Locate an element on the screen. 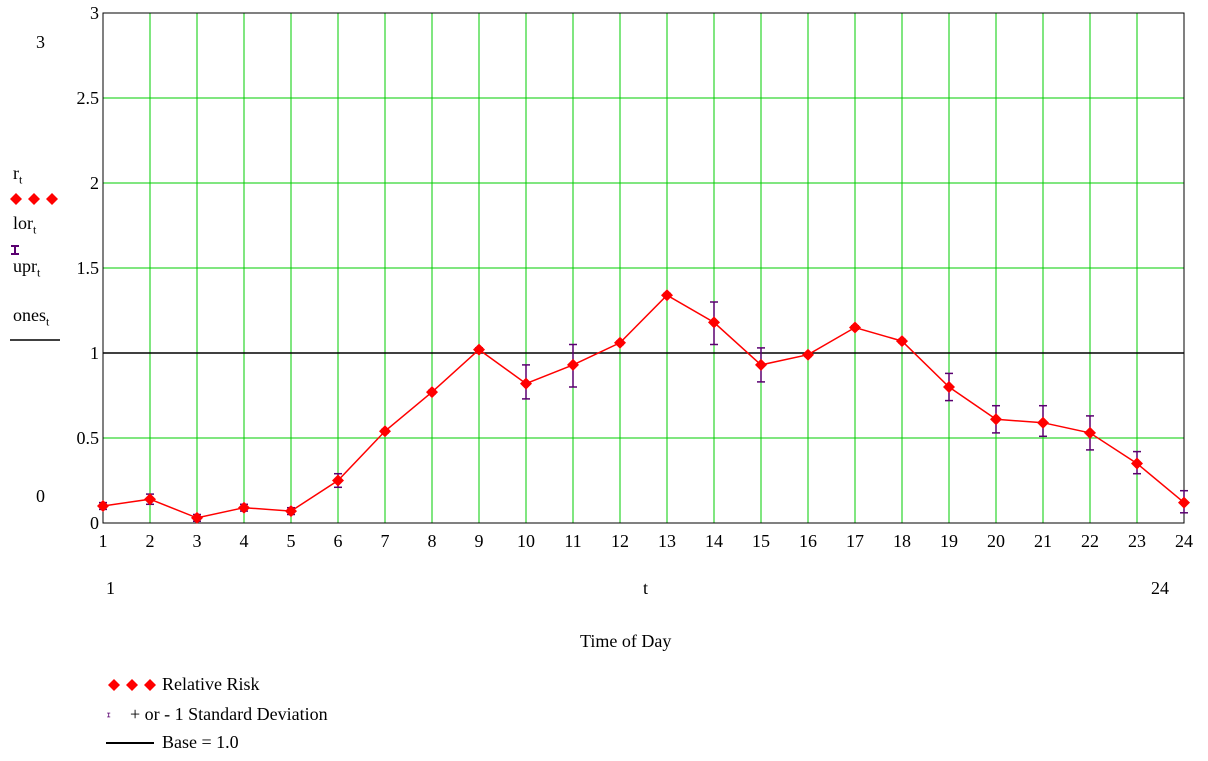  y-var-label-lor: lort is located at coordinates (24, 225).